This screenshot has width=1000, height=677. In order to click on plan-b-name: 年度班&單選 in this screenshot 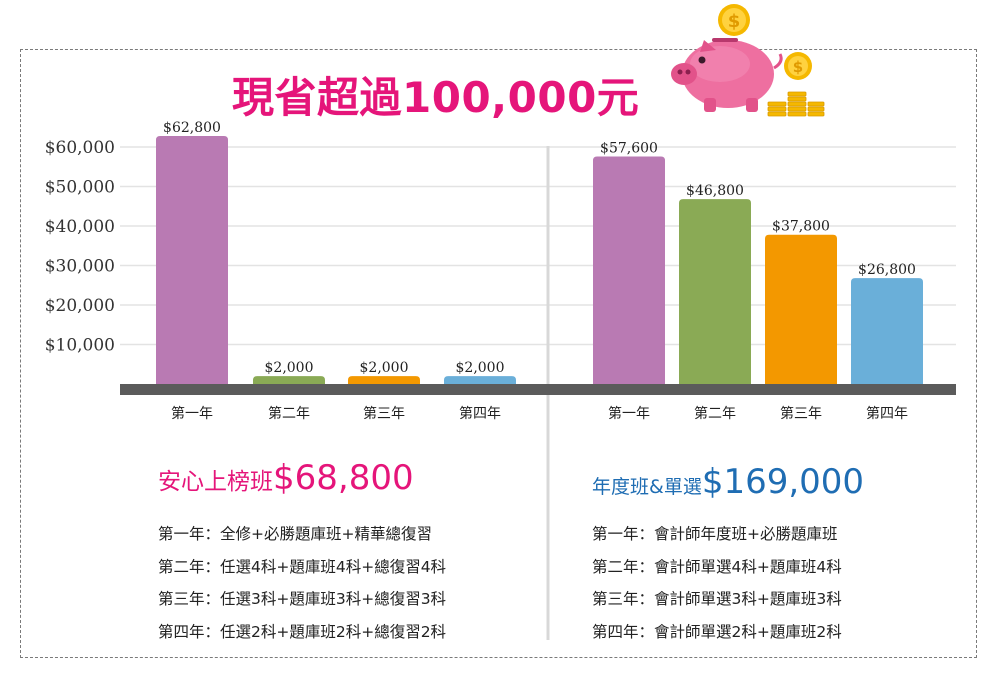, I will do `click(647, 487)`.